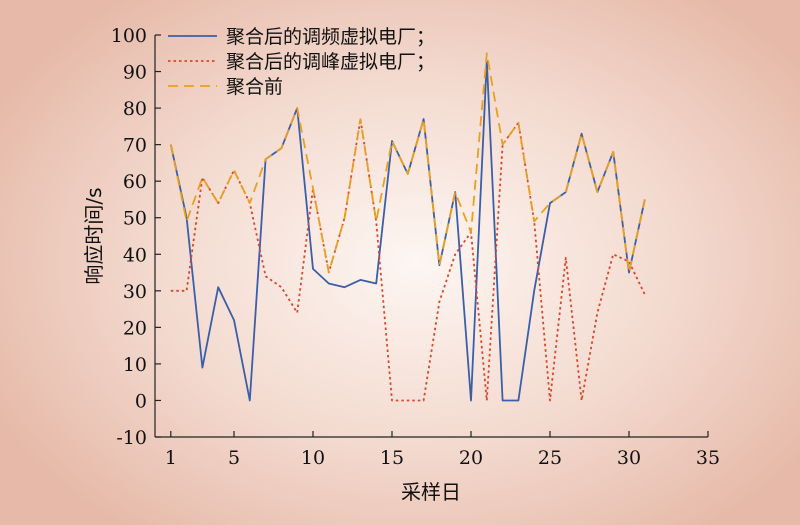 The height and width of the screenshot is (525, 800). I want to click on y-tick-label: 50, so click(135, 219).